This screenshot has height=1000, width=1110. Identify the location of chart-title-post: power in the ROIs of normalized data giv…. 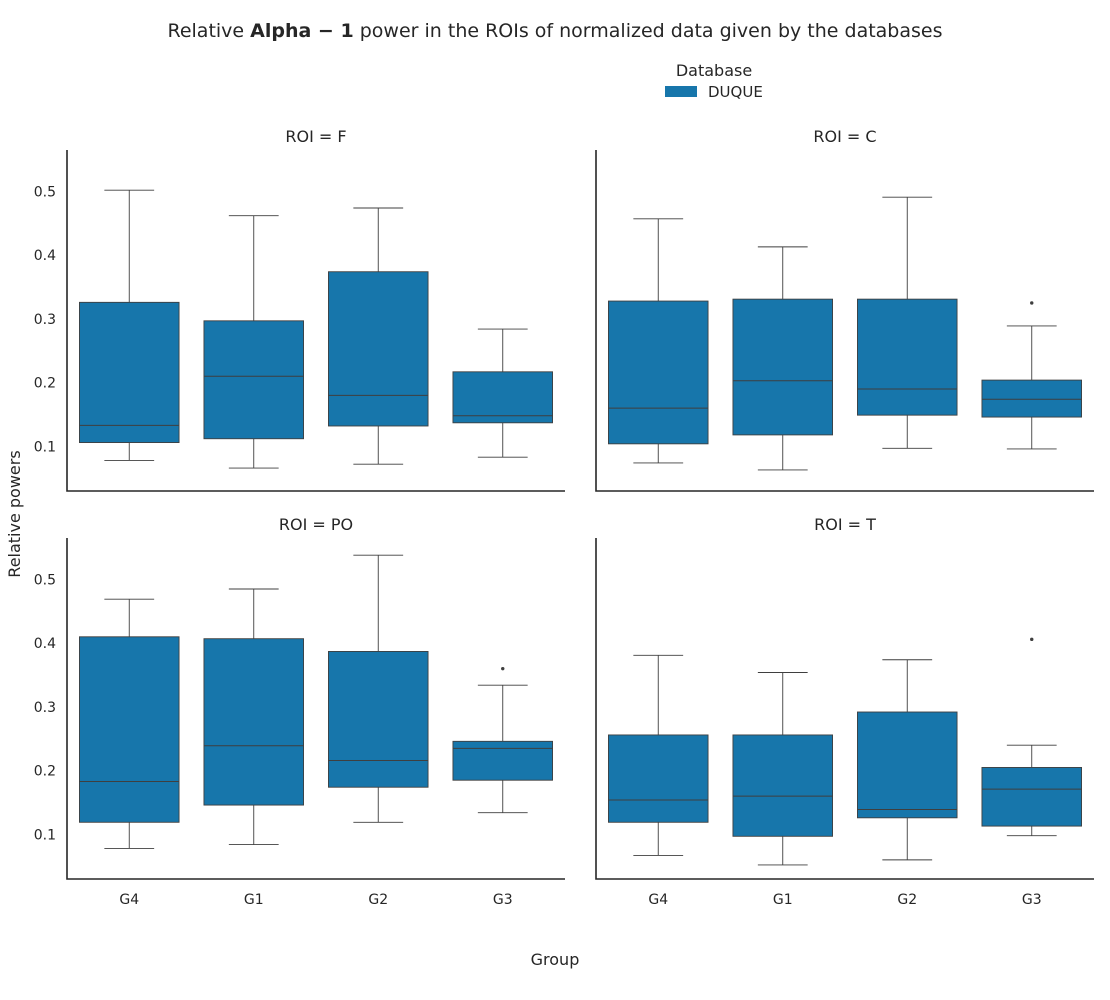
(648, 31).